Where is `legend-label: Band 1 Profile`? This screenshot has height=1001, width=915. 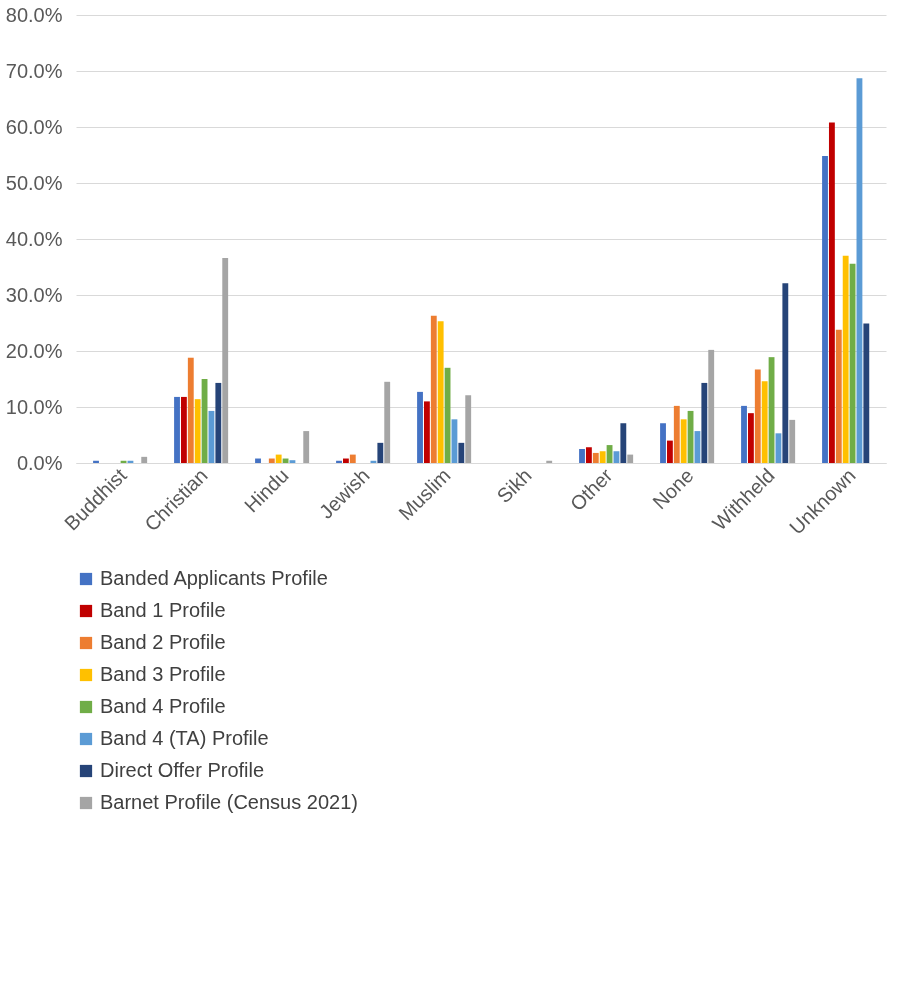
legend-label: Band 1 Profile is located at coordinates (163, 610).